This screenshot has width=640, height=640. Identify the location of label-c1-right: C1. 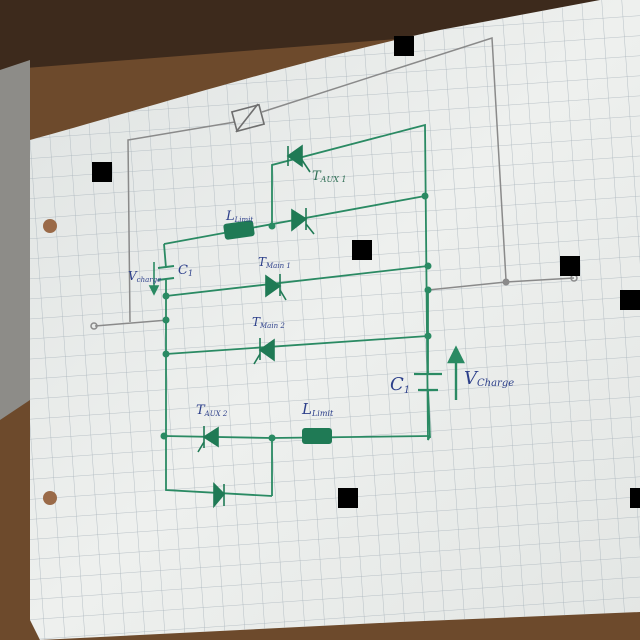
(400, 385).